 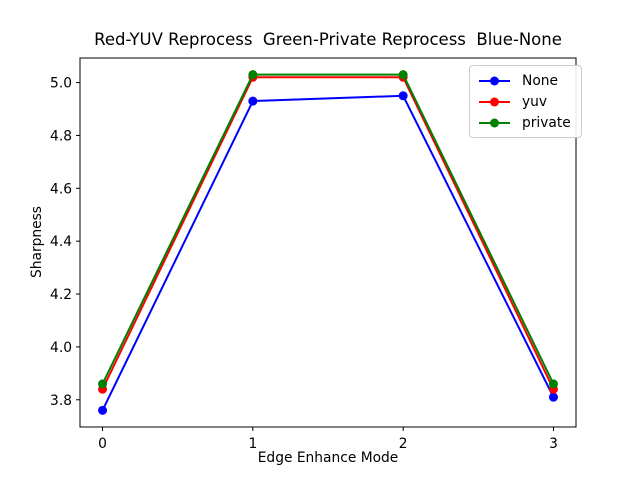 What do you see at coordinates (61, 401) in the screenshot?
I see `y-tick-label: 3.8` at bounding box center [61, 401].